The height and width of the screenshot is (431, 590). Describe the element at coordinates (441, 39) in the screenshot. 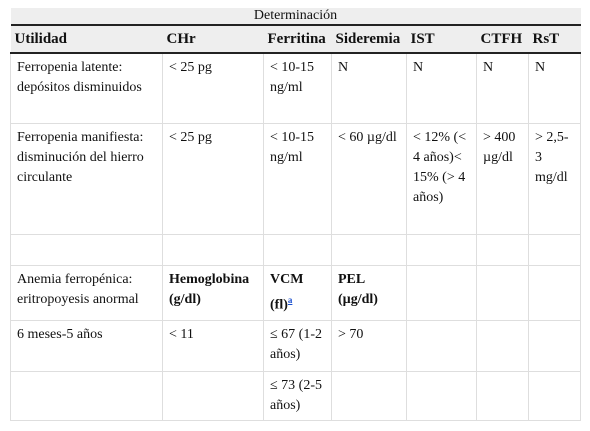

I see `header-cell: IST` at that location.